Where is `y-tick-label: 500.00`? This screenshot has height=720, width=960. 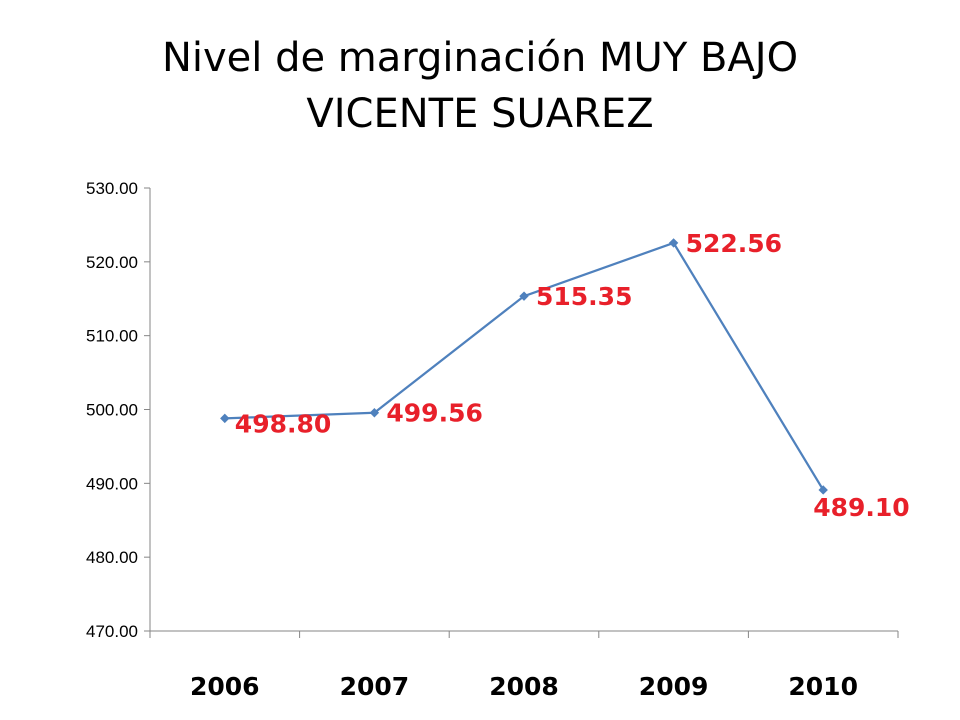
y-tick-label: 500.00 is located at coordinates (112, 410).